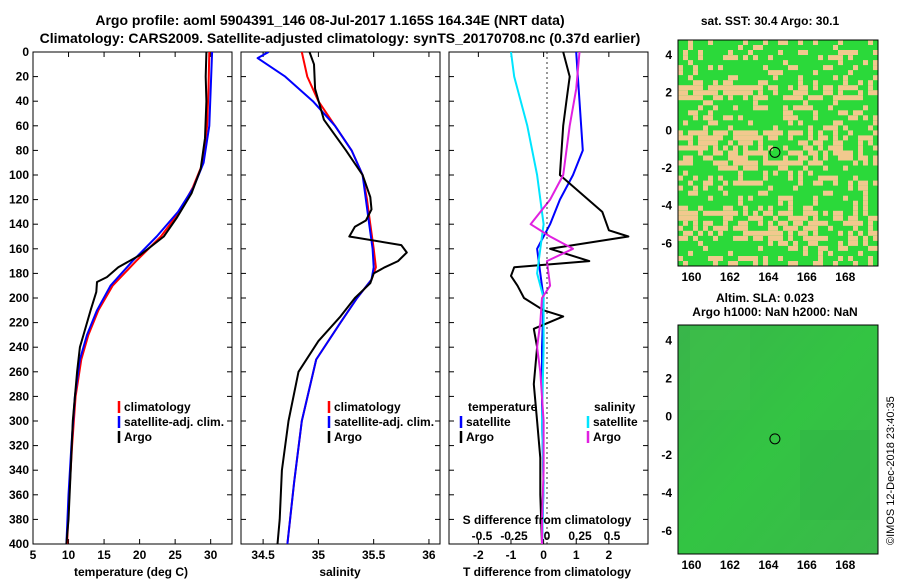  I want to click on map-y-tick-label: 4, so click(668, 340).